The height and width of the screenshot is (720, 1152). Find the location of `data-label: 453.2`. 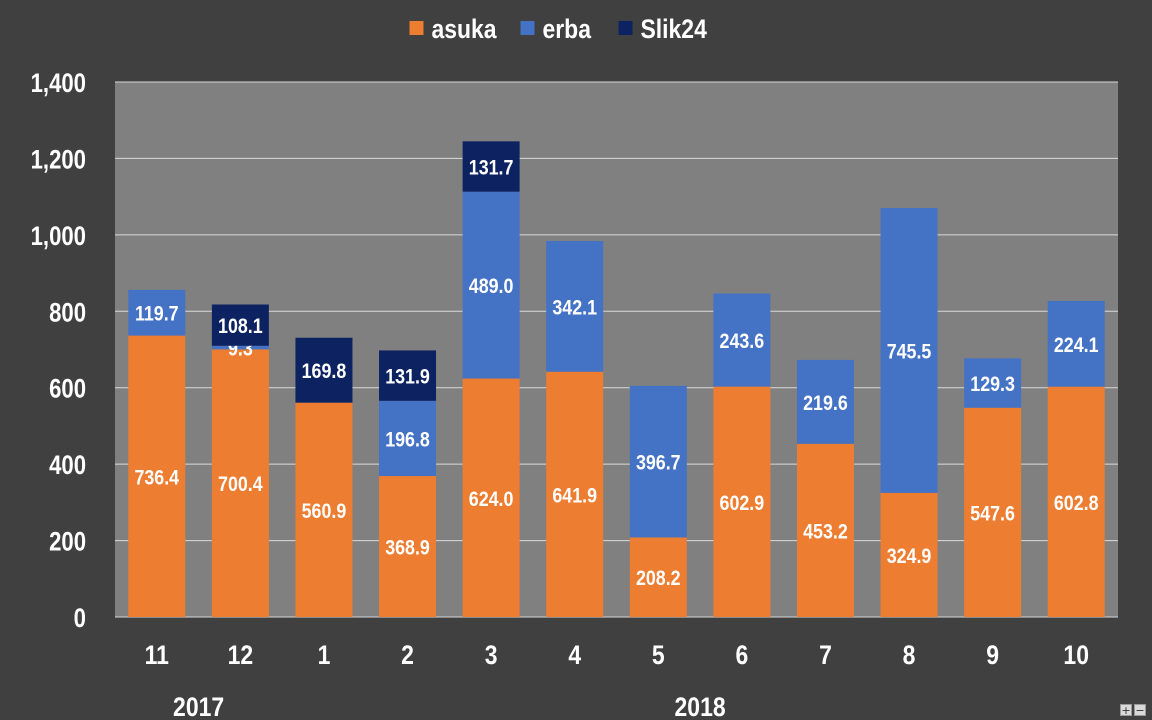

data-label: 453.2 is located at coordinates (825, 532).